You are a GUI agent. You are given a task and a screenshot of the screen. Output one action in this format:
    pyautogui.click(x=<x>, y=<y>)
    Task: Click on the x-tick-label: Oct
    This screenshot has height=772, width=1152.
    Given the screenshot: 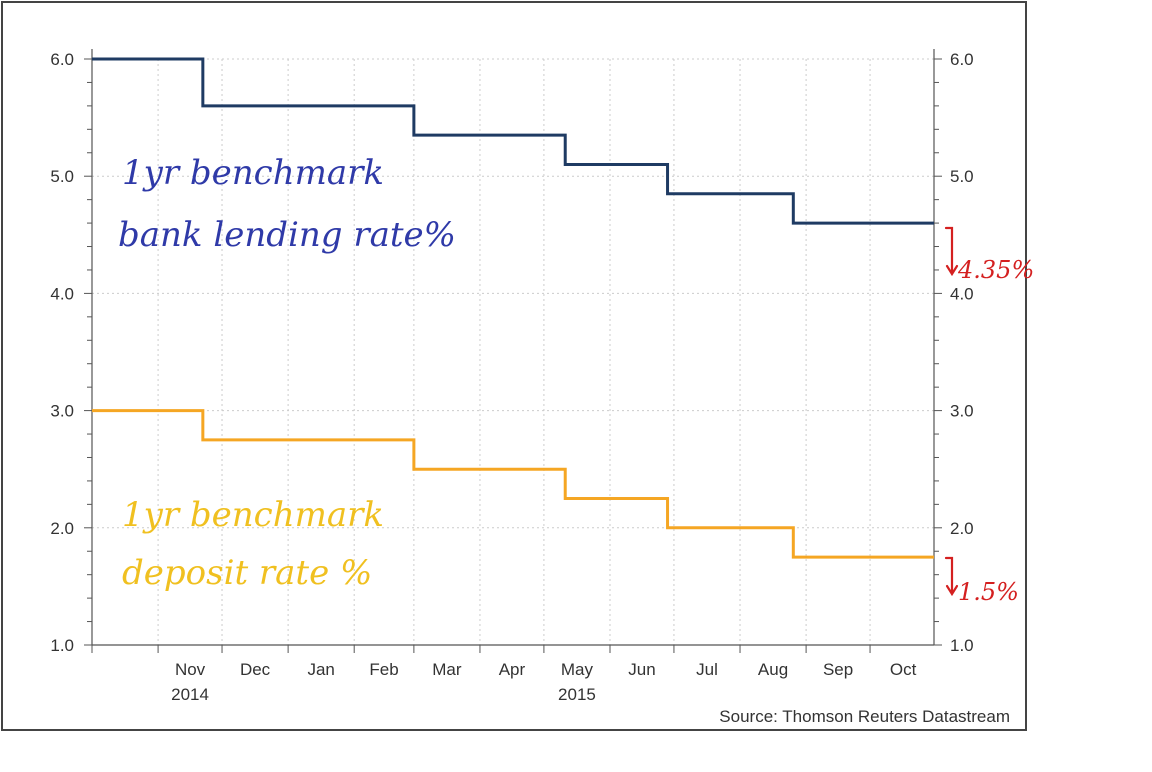 What is the action you would take?
    pyautogui.click(x=903, y=669)
    